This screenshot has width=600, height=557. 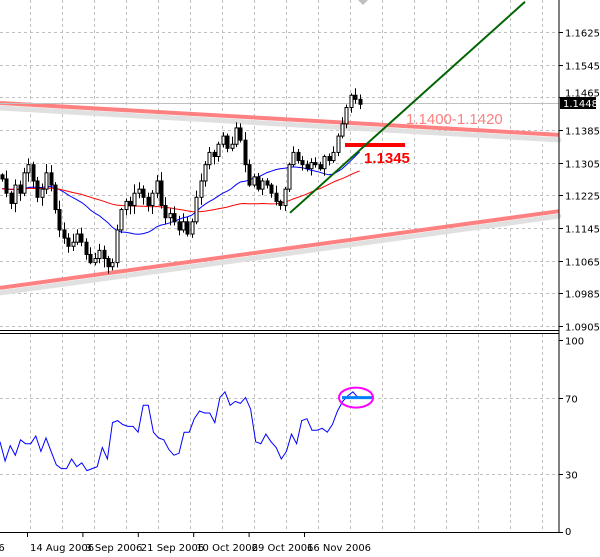 I want to click on price-tick-label: 1.1225, so click(x=582, y=197).